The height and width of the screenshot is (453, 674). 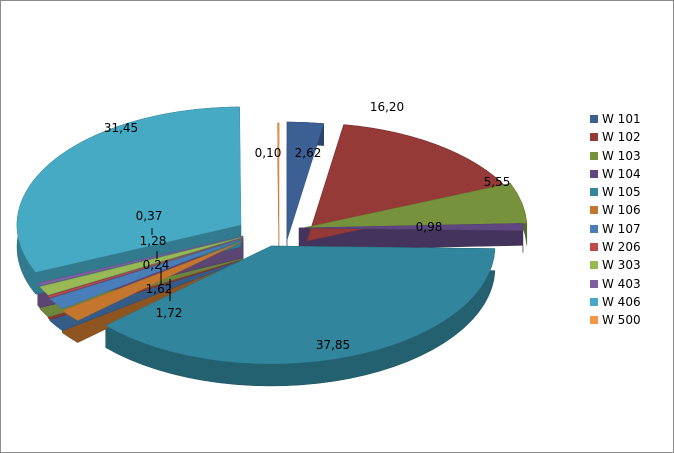 I want to click on legend-label: W 500, so click(x=621, y=320).